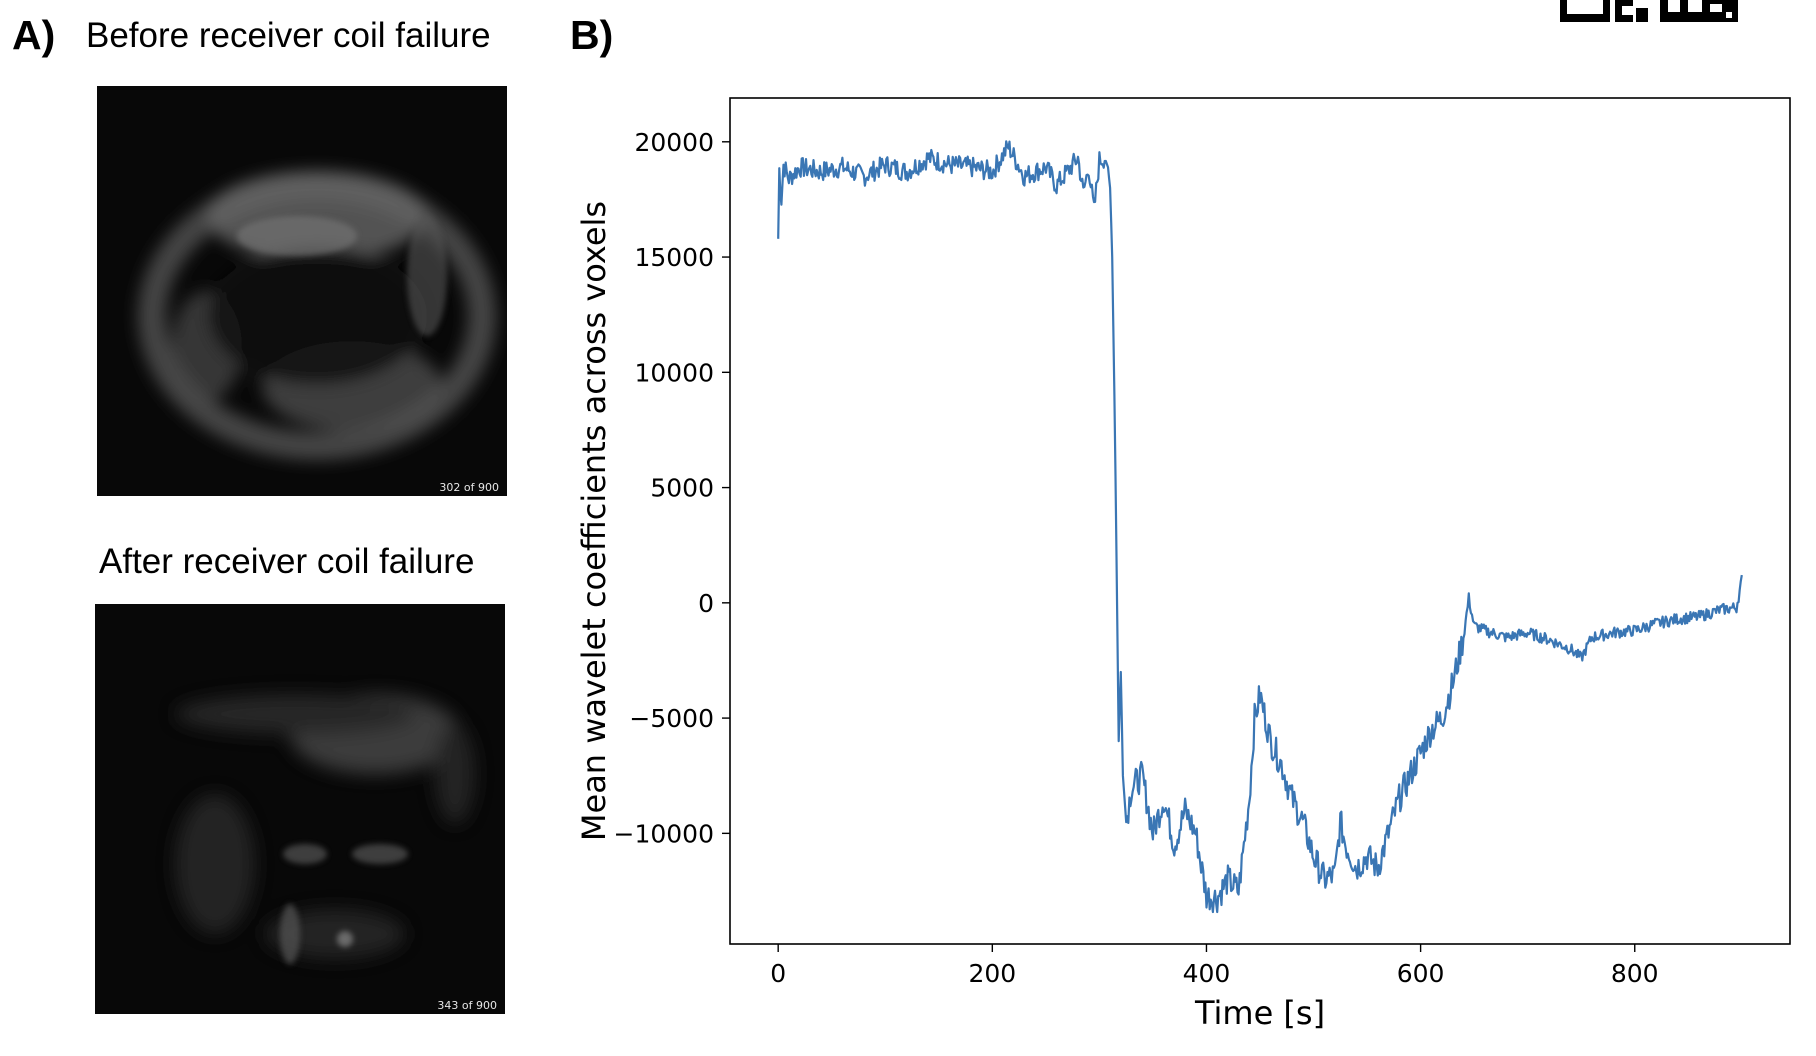 This screenshot has height=1056, width=1816. What do you see at coordinates (674, 372) in the screenshot?
I see `y-tick-label: 10000` at bounding box center [674, 372].